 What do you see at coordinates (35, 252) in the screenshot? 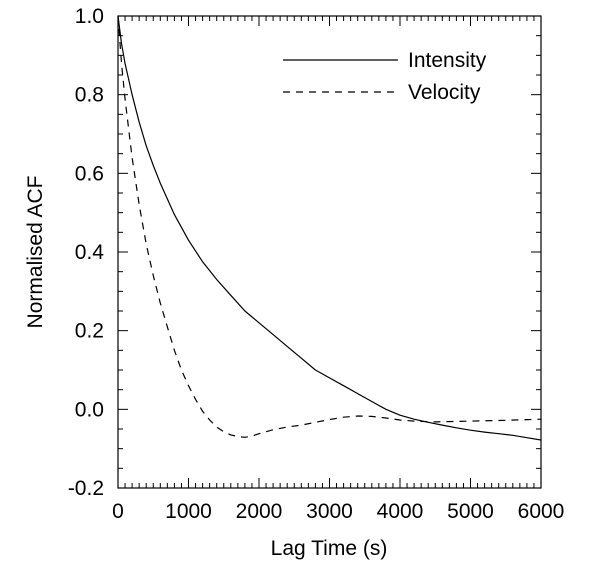
I see `y-axis-label: Normalised ACF` at bounding box center [35, 252].